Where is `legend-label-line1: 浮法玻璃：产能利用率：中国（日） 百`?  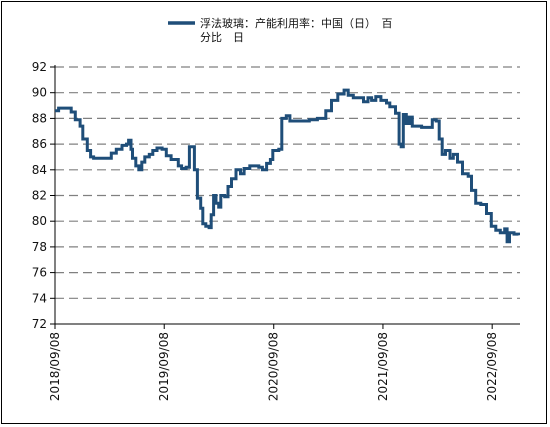
legend-label-line1: 浮法玻璃：产能利用率：中国（日） 百 is located at coordinates (296, 23).